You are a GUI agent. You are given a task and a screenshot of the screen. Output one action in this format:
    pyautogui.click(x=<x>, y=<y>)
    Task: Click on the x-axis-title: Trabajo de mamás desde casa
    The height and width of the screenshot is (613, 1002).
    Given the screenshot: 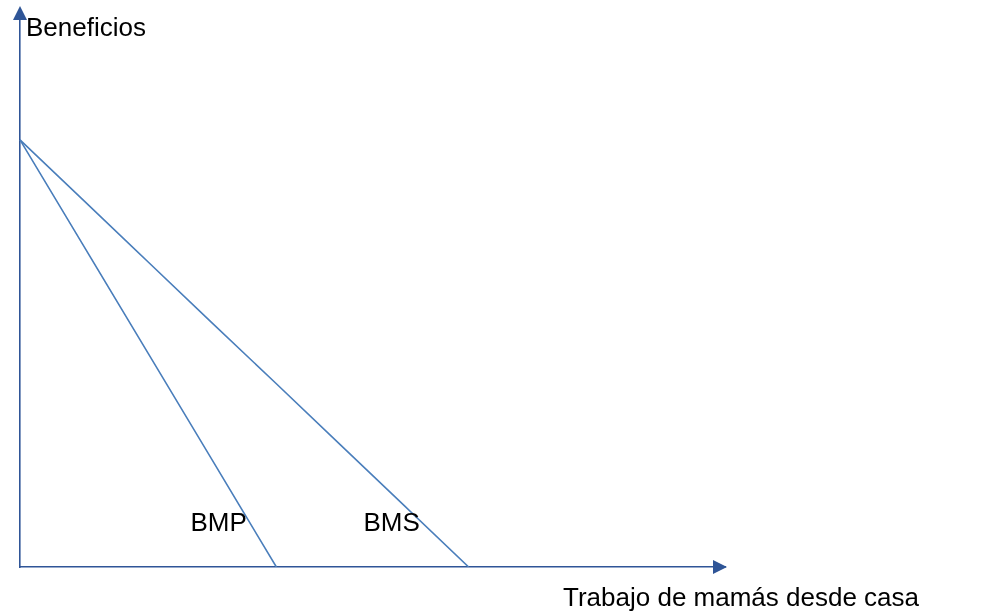 What is the action you would take?
    pyautogui.click(x=741, y=597)
    